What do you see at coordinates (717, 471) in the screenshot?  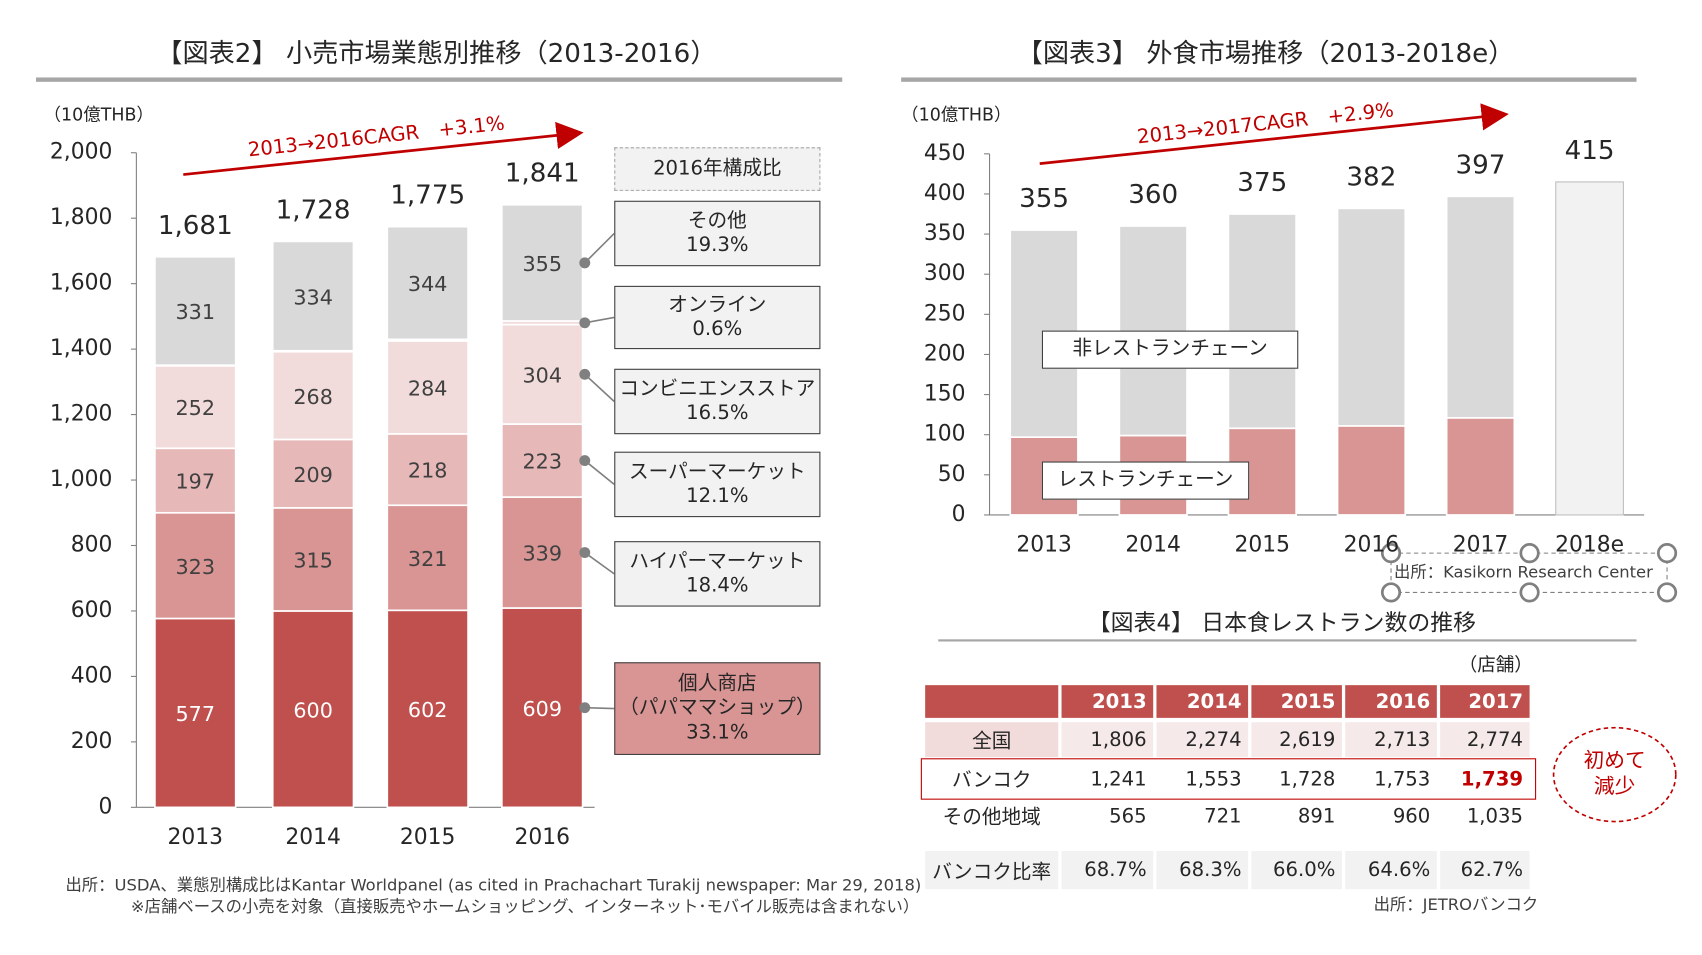 I see `legend-name: スーパーマーケット` at bounding box center [717, 471].